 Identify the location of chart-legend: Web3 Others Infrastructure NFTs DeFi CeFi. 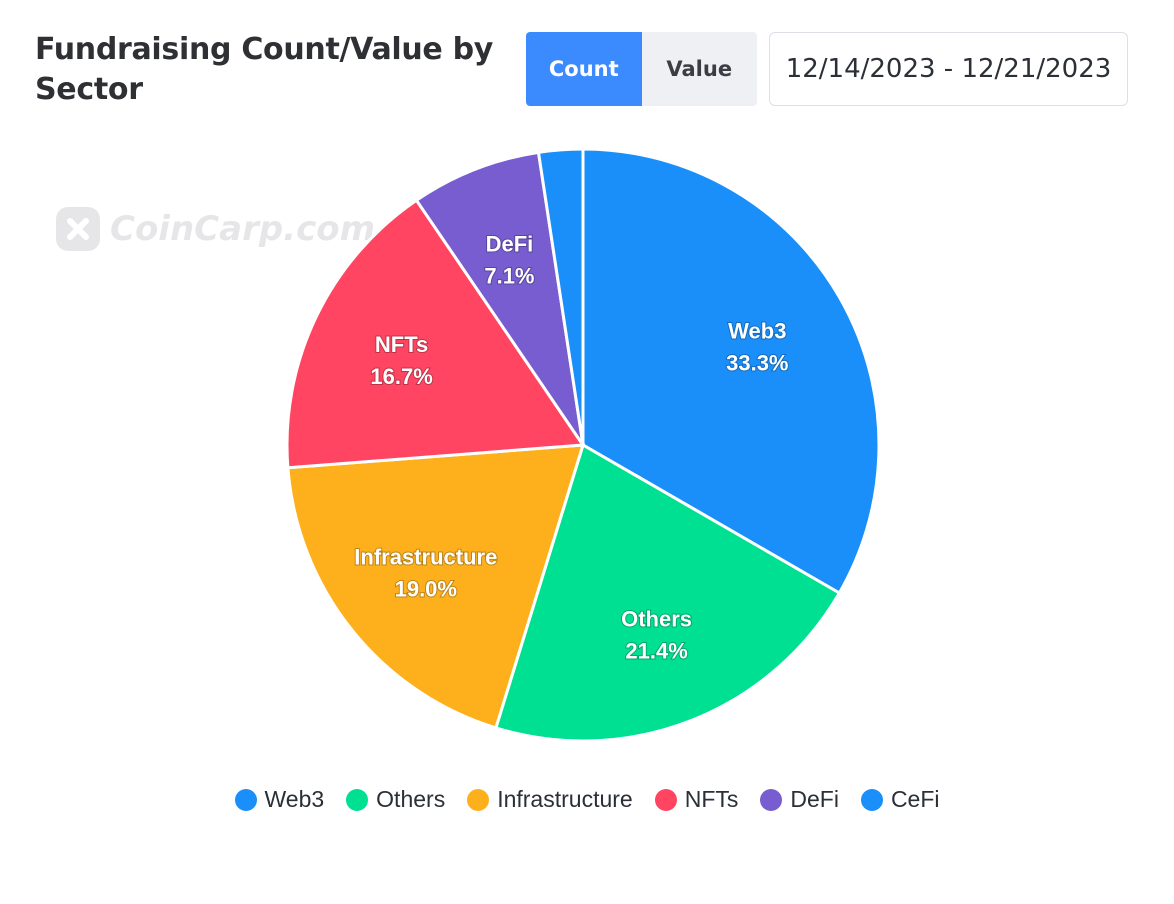
(587, 799).